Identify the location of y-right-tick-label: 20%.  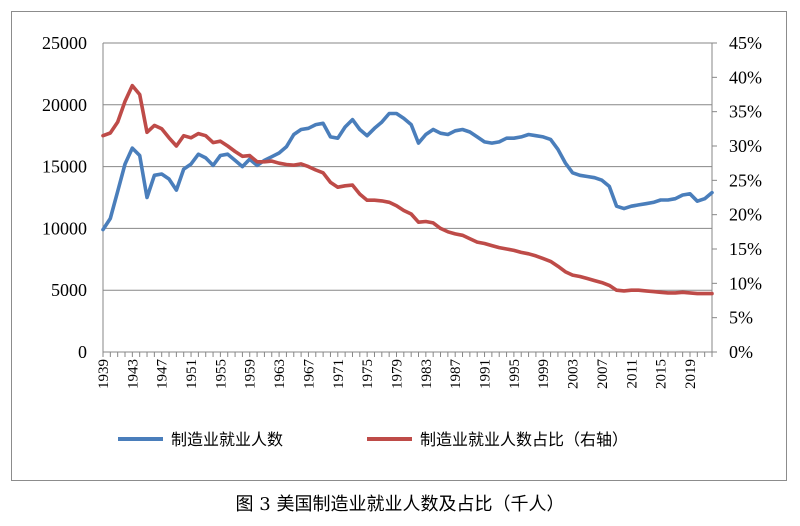
(745, 215).